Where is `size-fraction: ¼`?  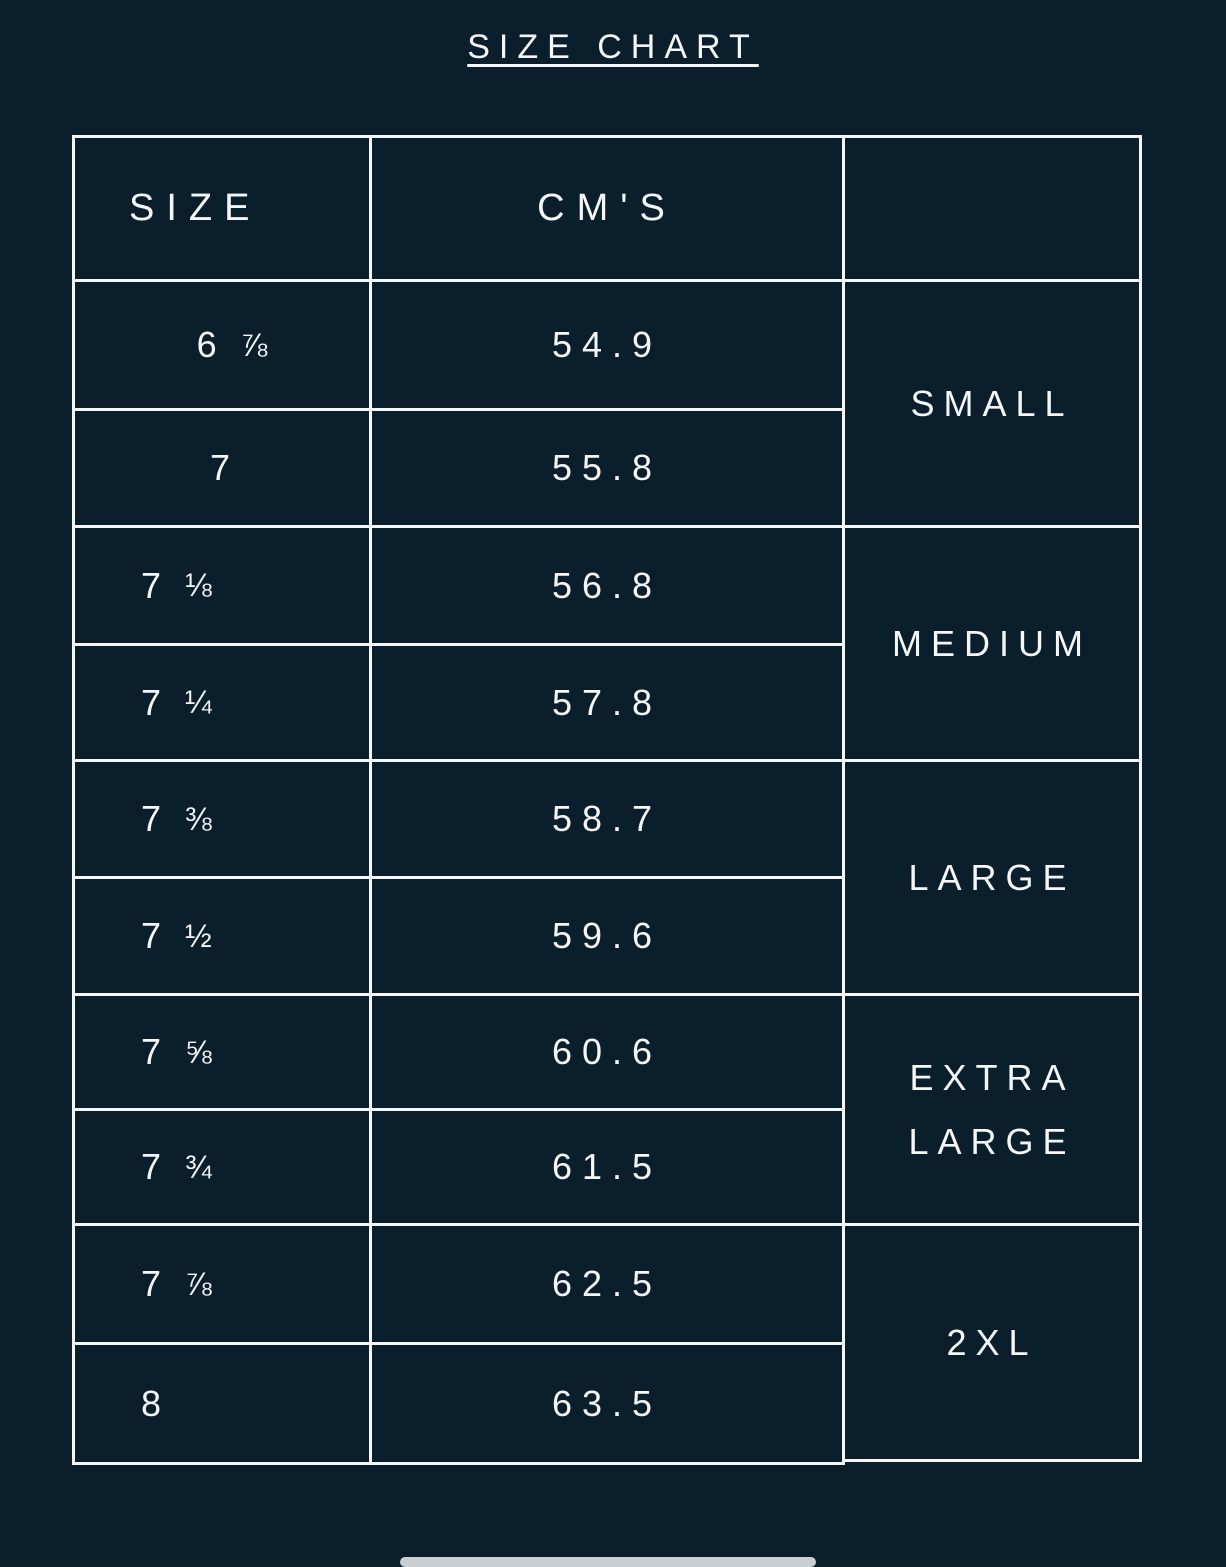
size-fraction: ¼ is located at coordinates (198, 702).